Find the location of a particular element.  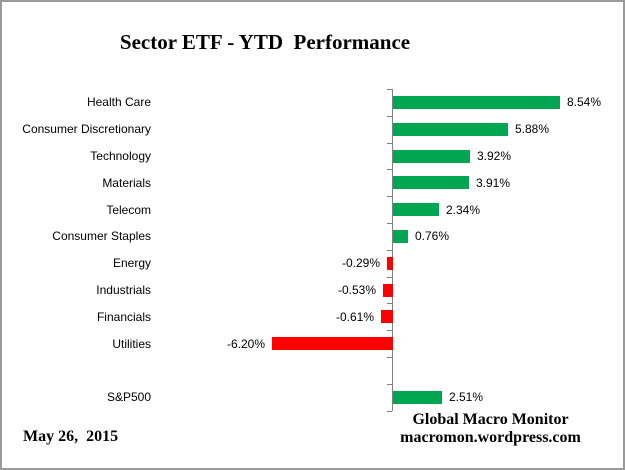

value-label: 5.88% is located at coordinates (532, 129).